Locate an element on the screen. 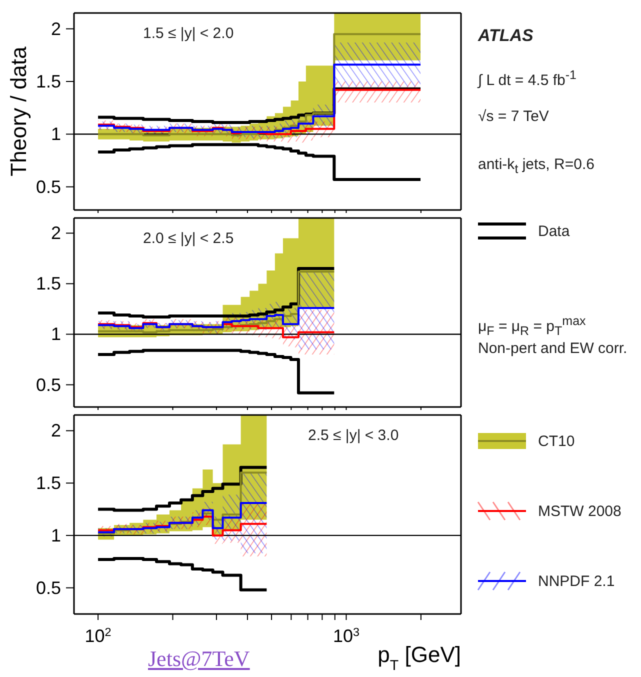  text: ∫ L dt = 4.5 fb$^{-1}$ is located at coordinates (528, 78).